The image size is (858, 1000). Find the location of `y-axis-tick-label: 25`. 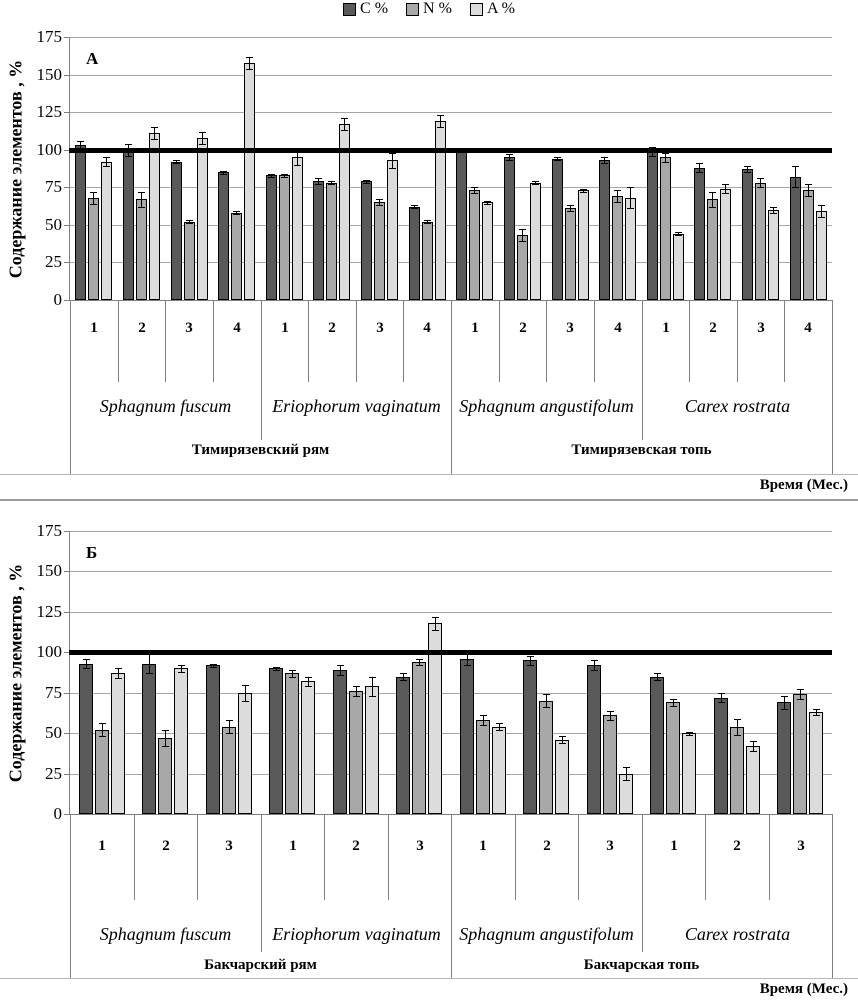

y-axis-tick-label: 25 is located at coordinates (53, 773).